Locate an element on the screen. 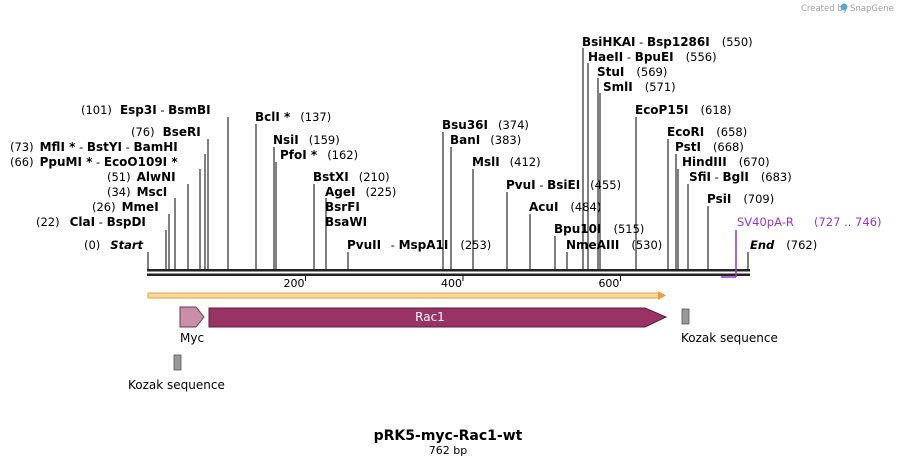 Image resolution: width=898 pixels, height=466 pixels. site-label-bcli: BclI * (137) is located at coordinates (293, 117).